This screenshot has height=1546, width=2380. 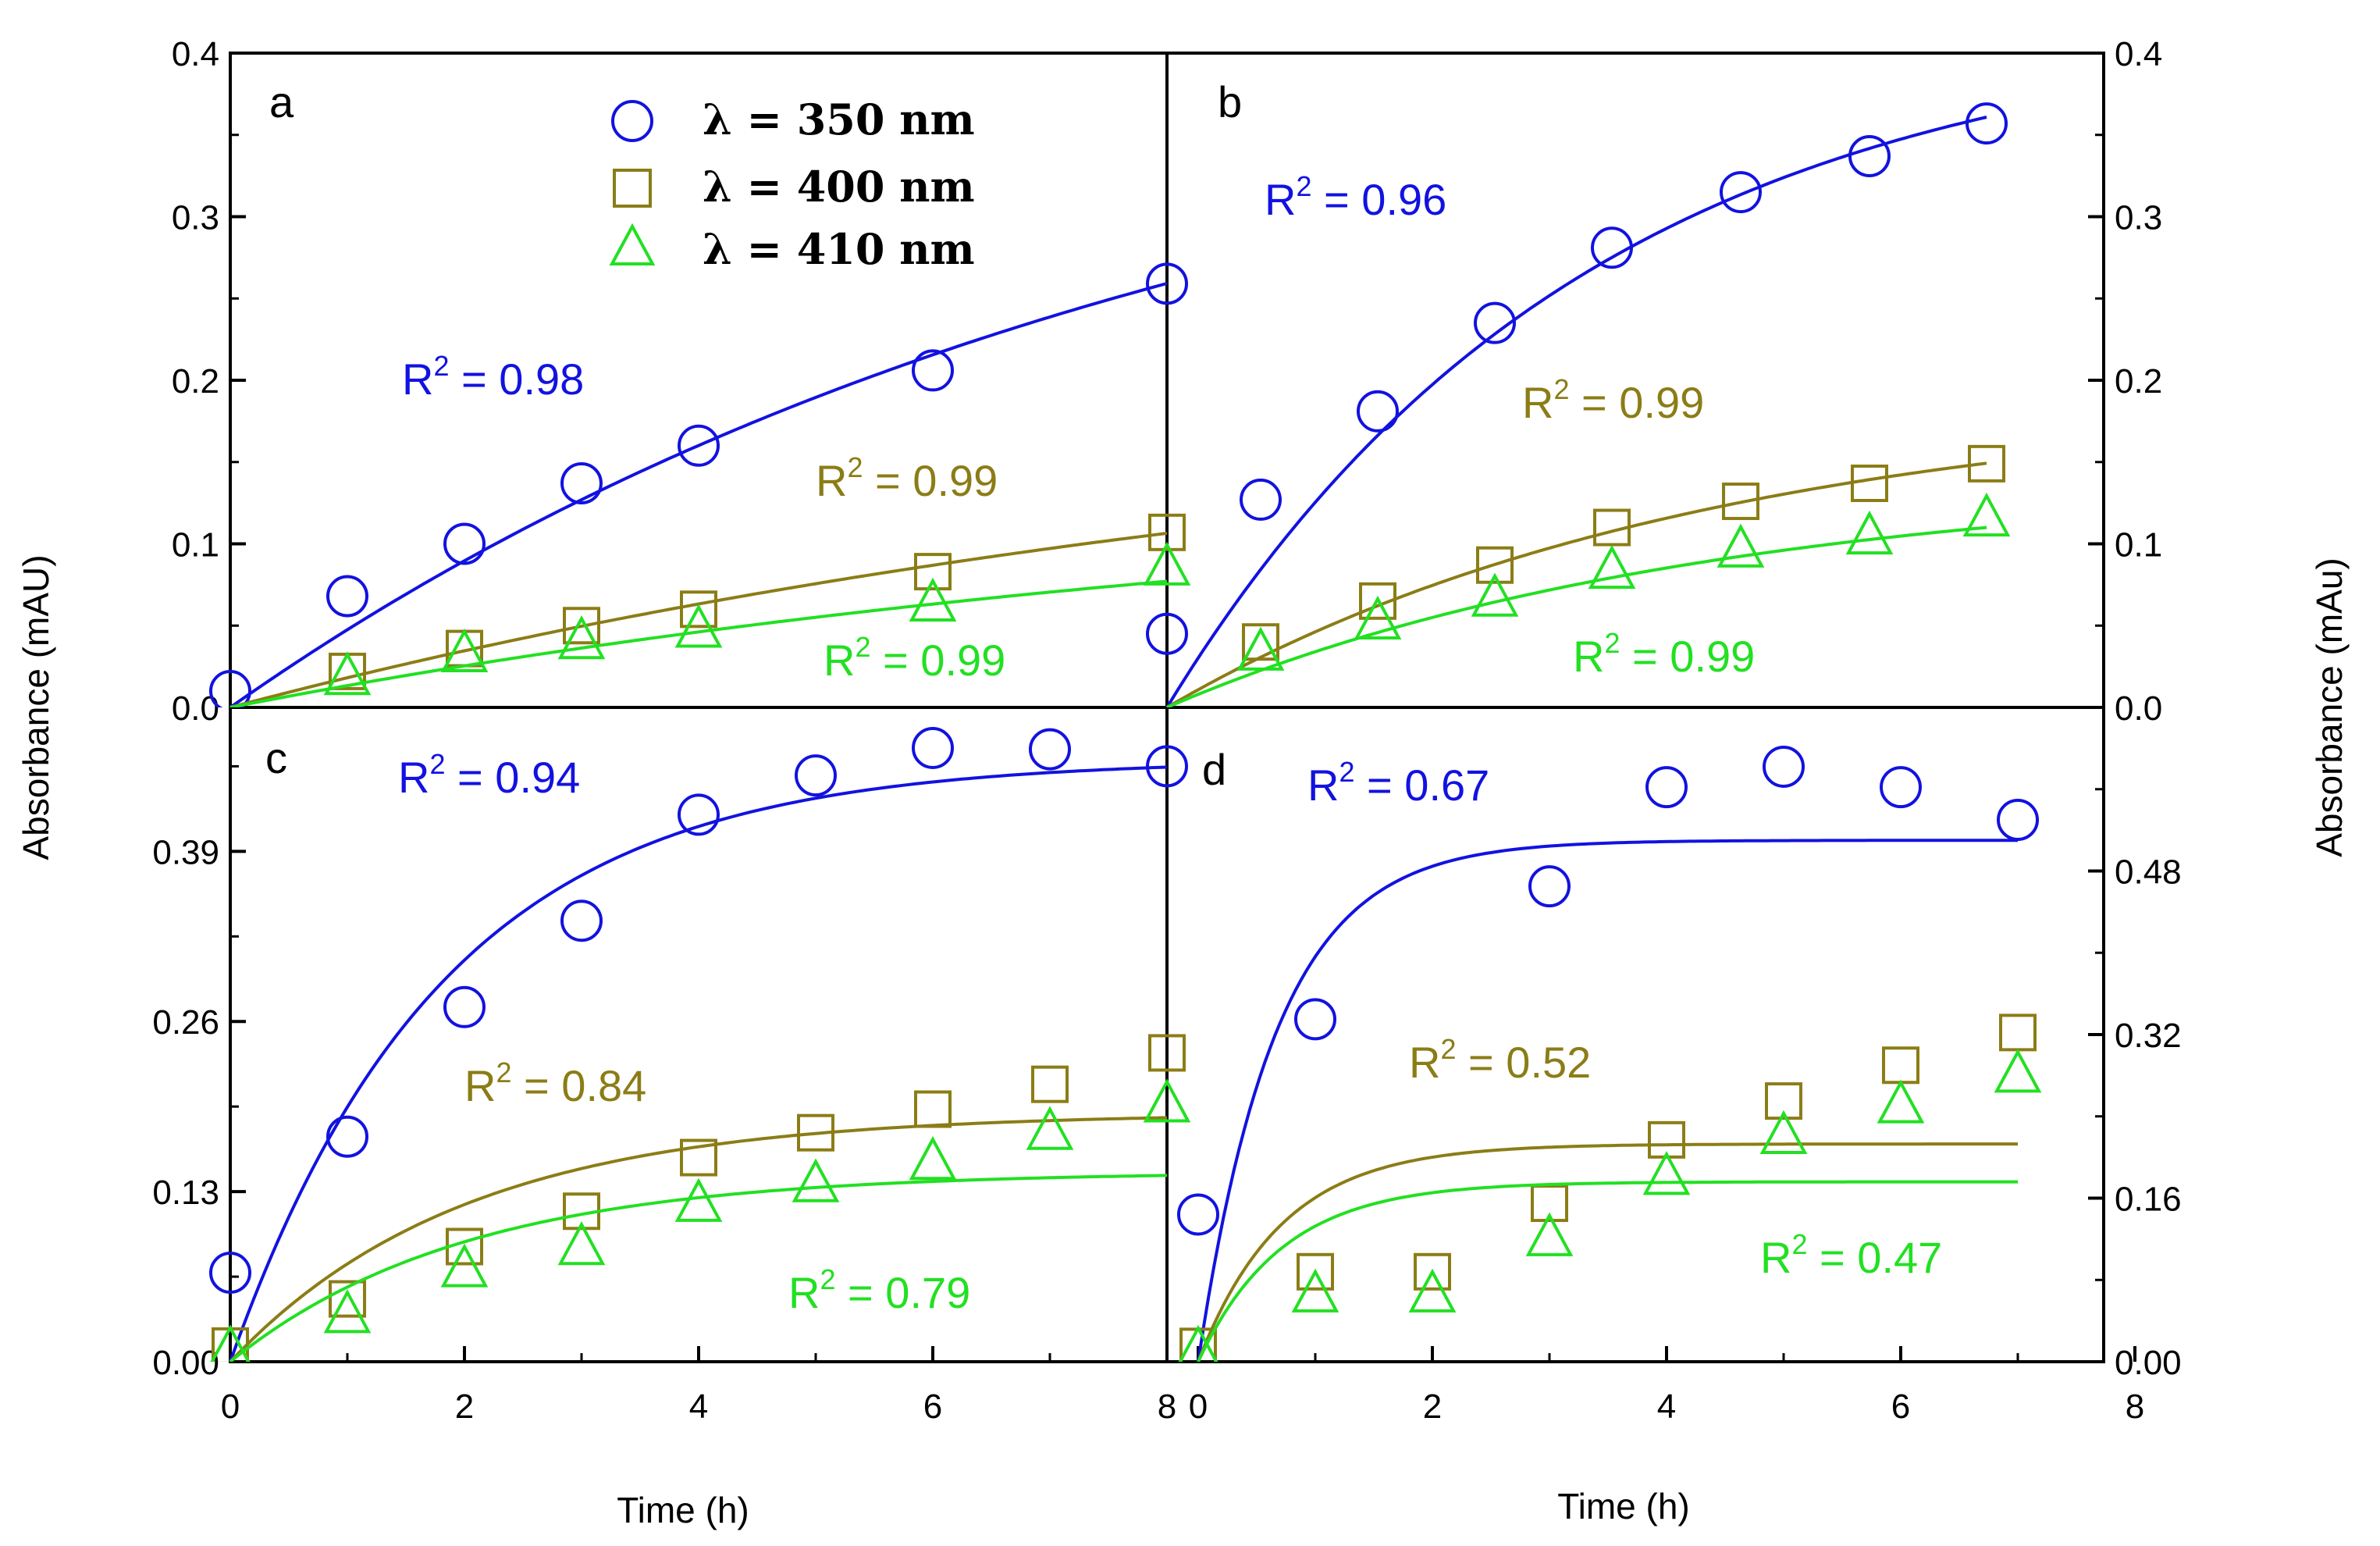 I want to click on x-tick-label: 4, so click(x=1666, y=1406).